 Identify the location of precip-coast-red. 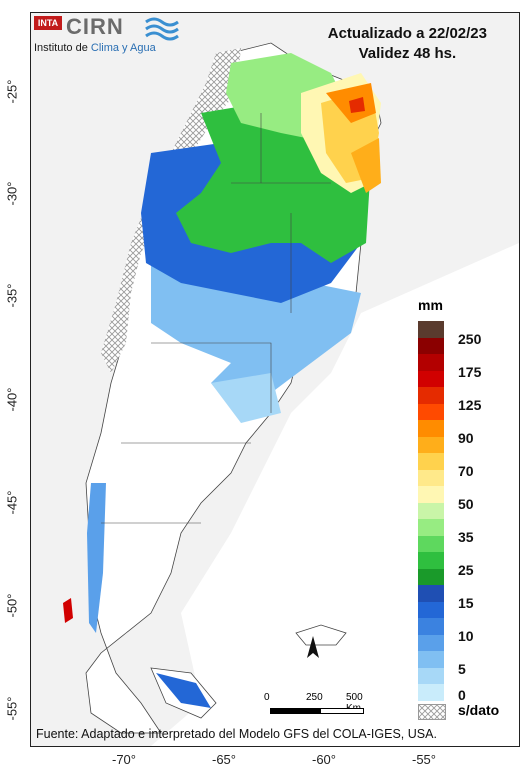
(68, 610).